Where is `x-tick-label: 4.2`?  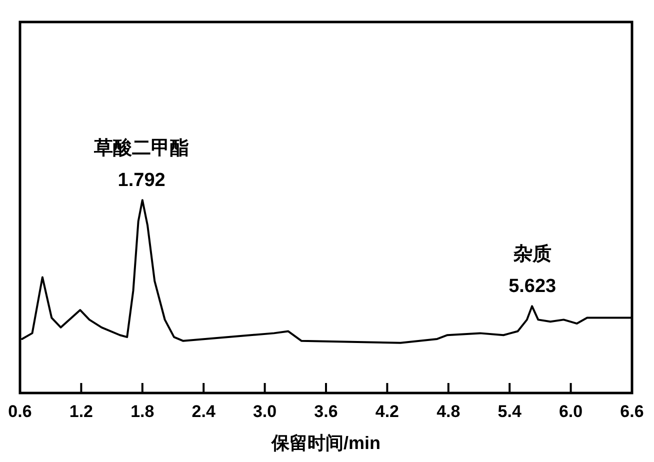
x-tick-label: 4.2 is located at coordinates (387, 411).